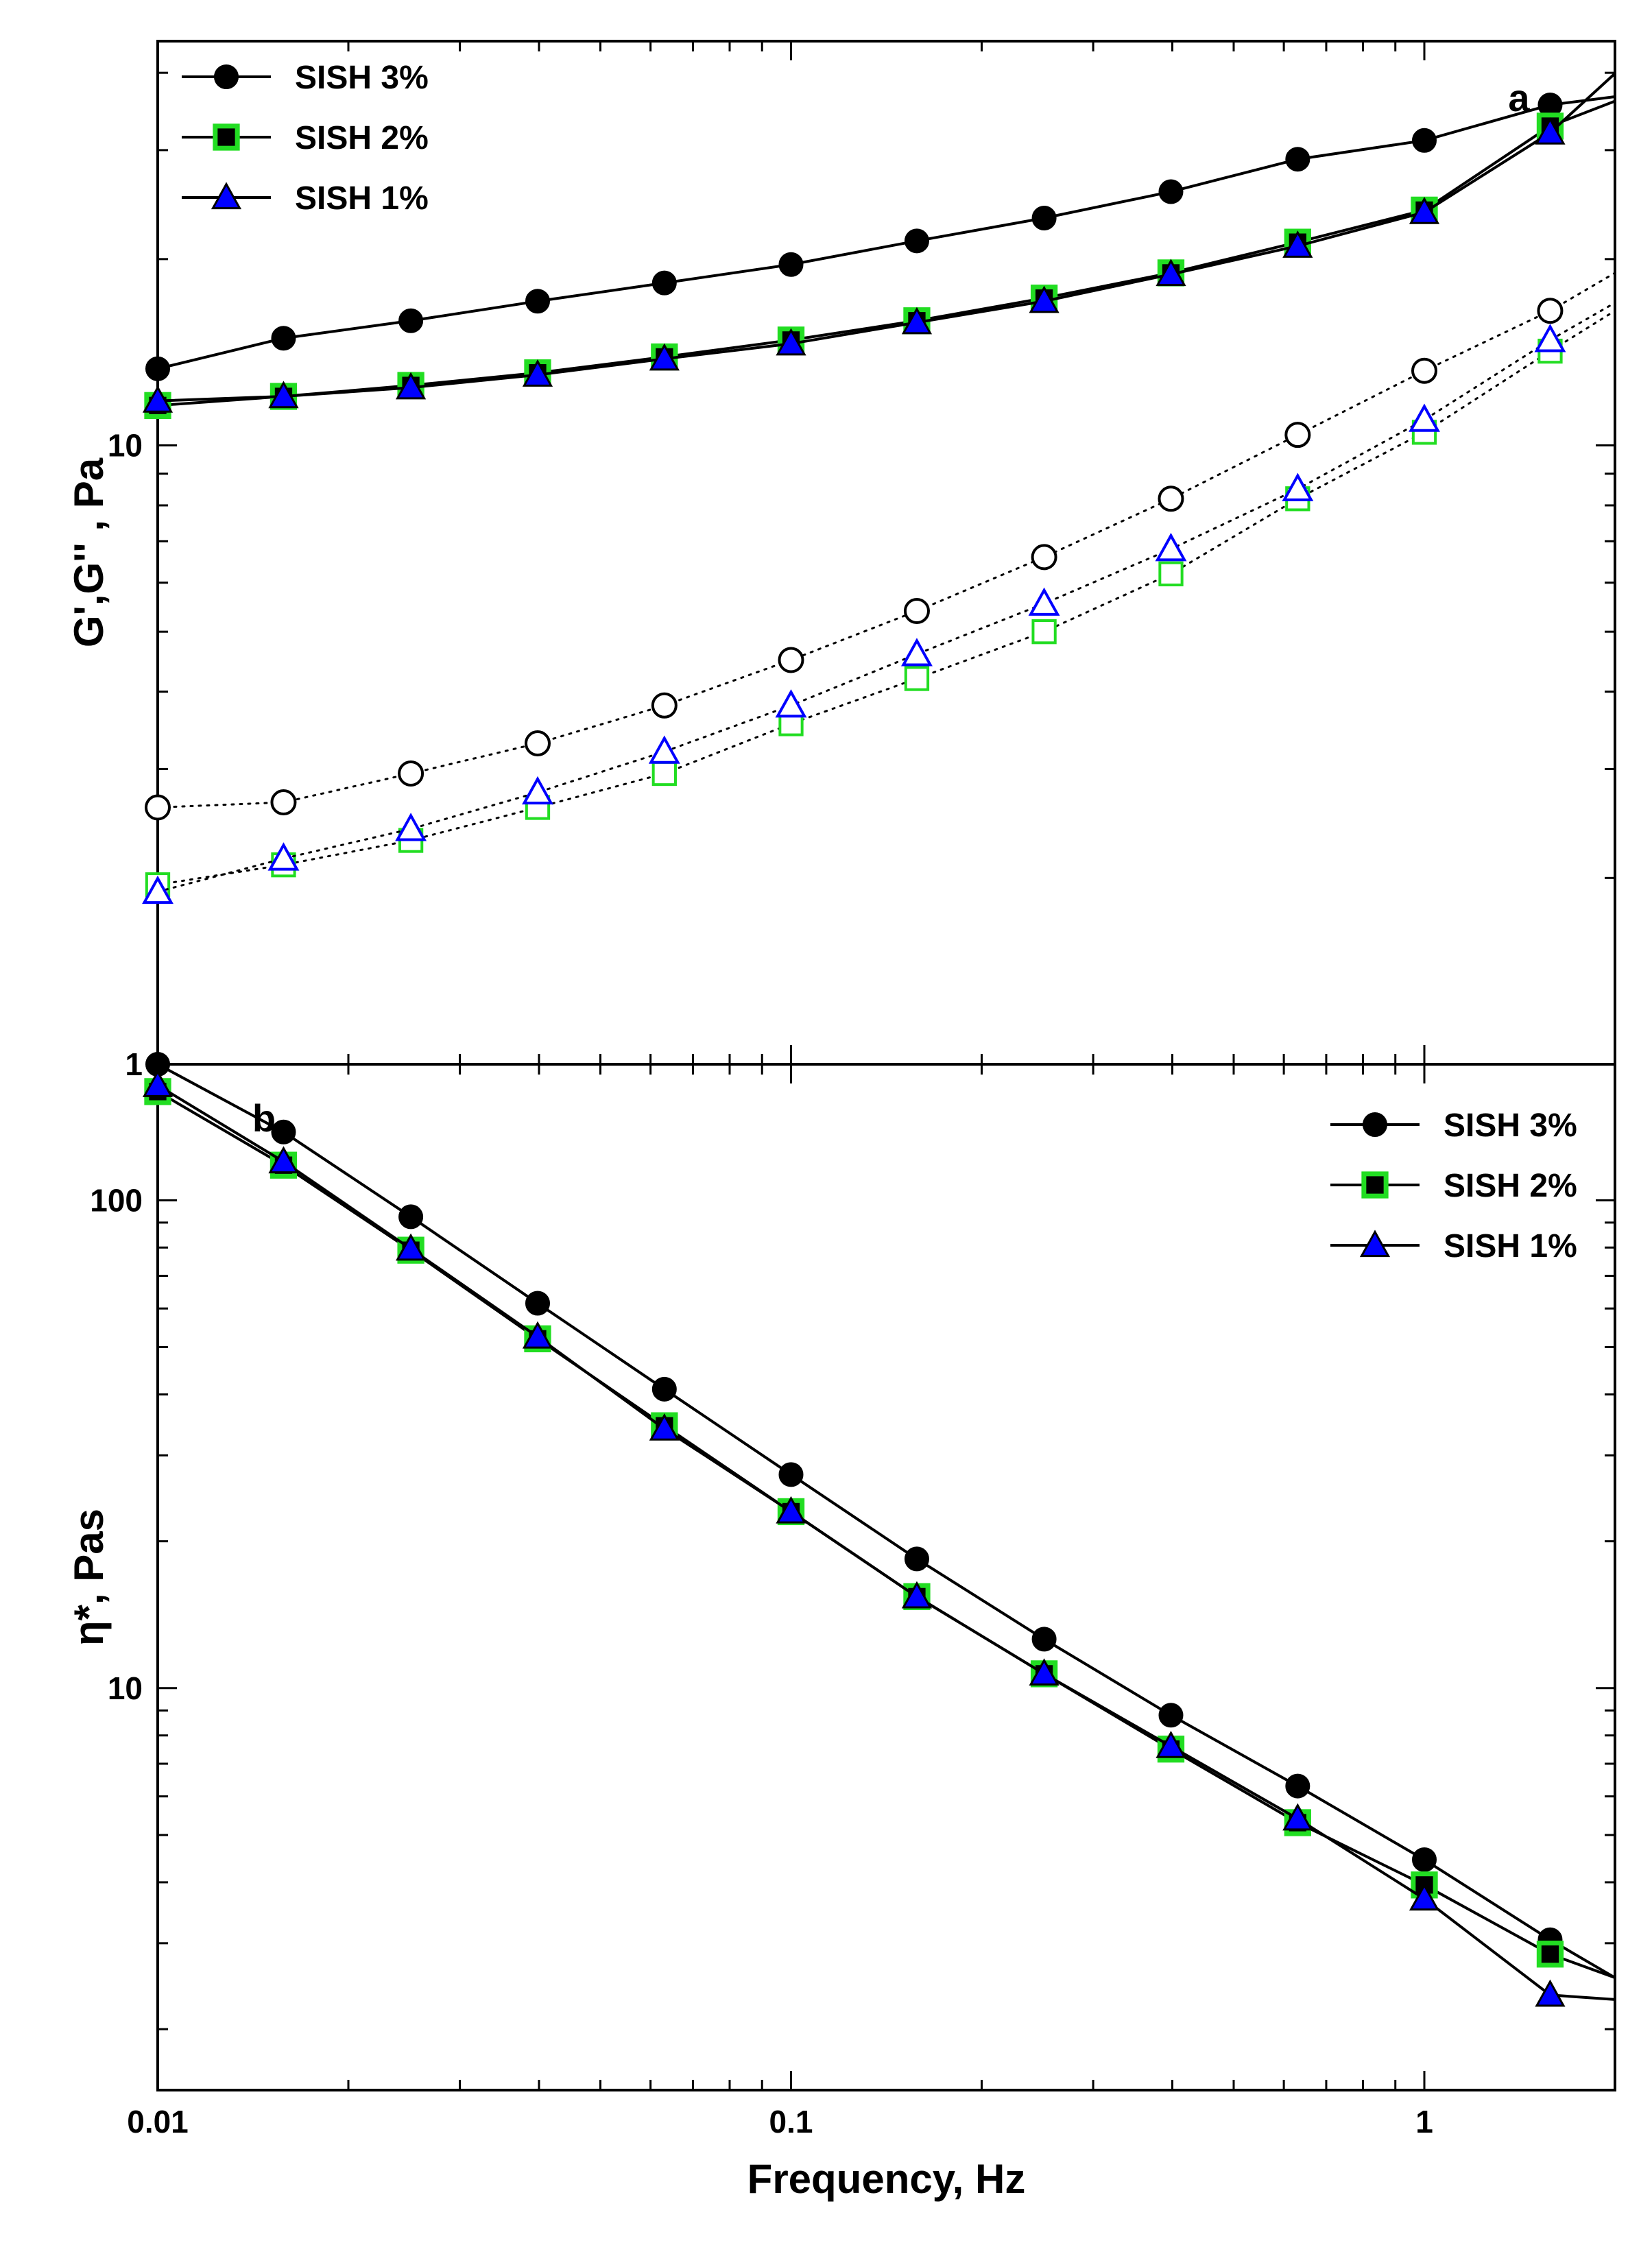 This screenshot has height=2254, width=1652. I want to click on panel-label-a: a, so click(1519, 97).